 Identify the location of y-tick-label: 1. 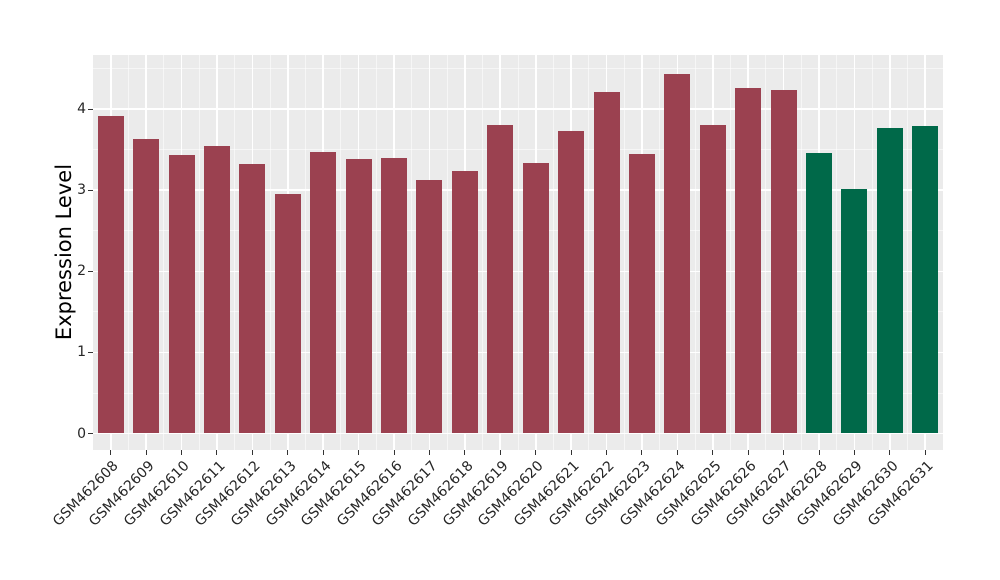
(81, 352).